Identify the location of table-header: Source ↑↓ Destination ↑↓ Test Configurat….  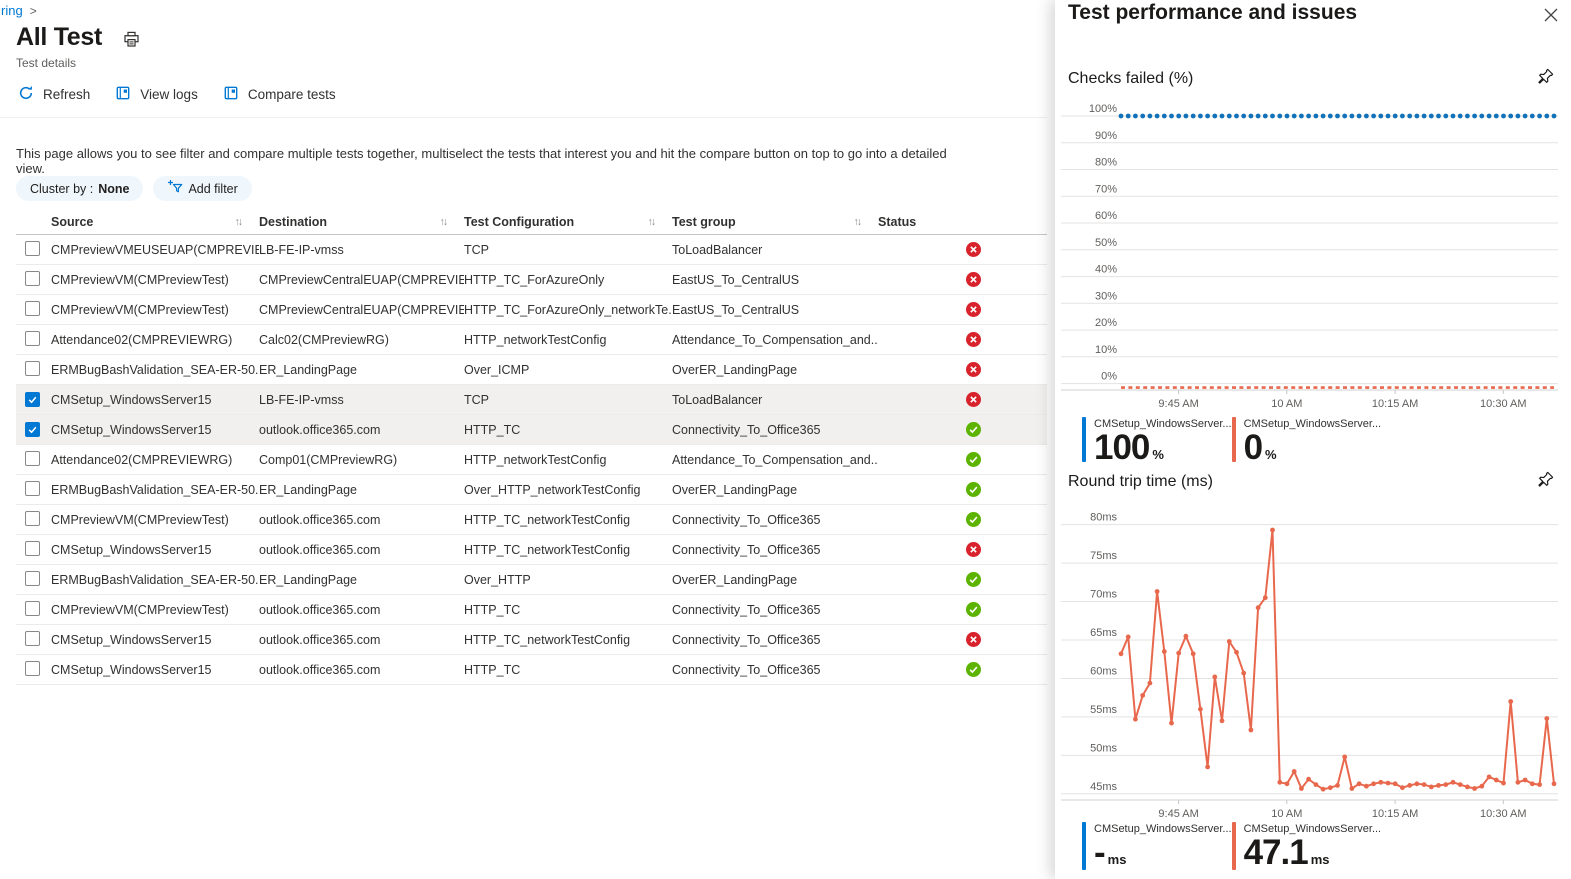
(531, 222).